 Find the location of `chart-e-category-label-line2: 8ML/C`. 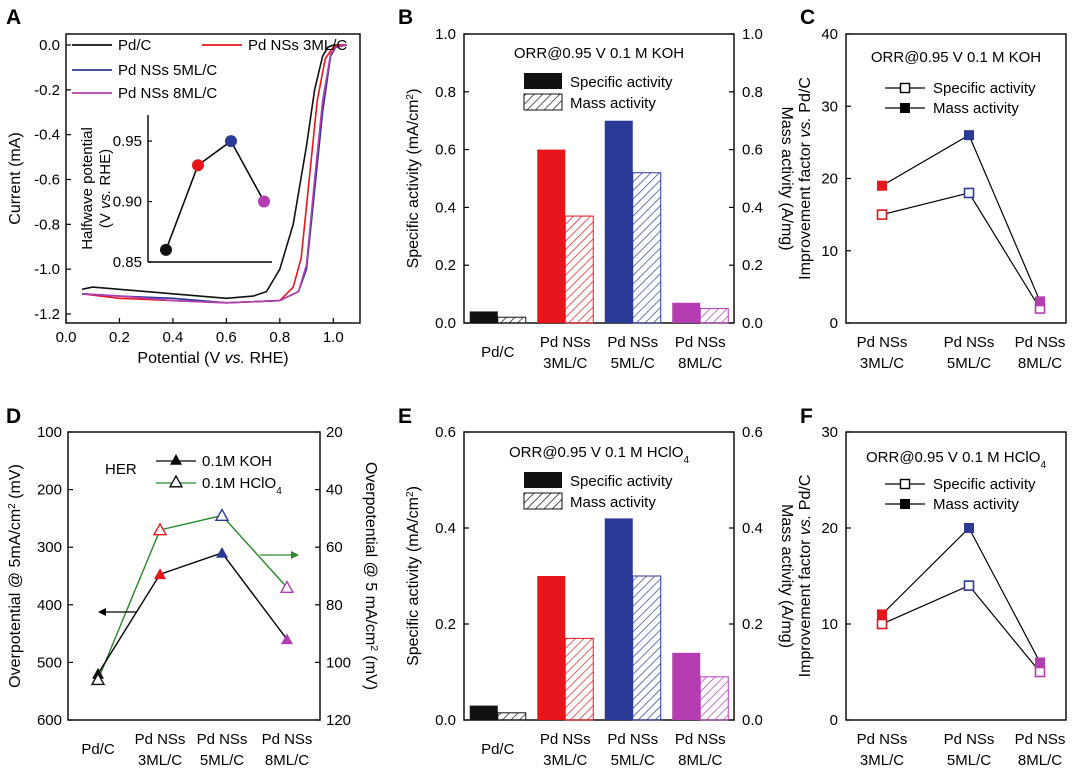

chart-e-category-label-line2: 8ML/C is located at coordinates (700, 760).